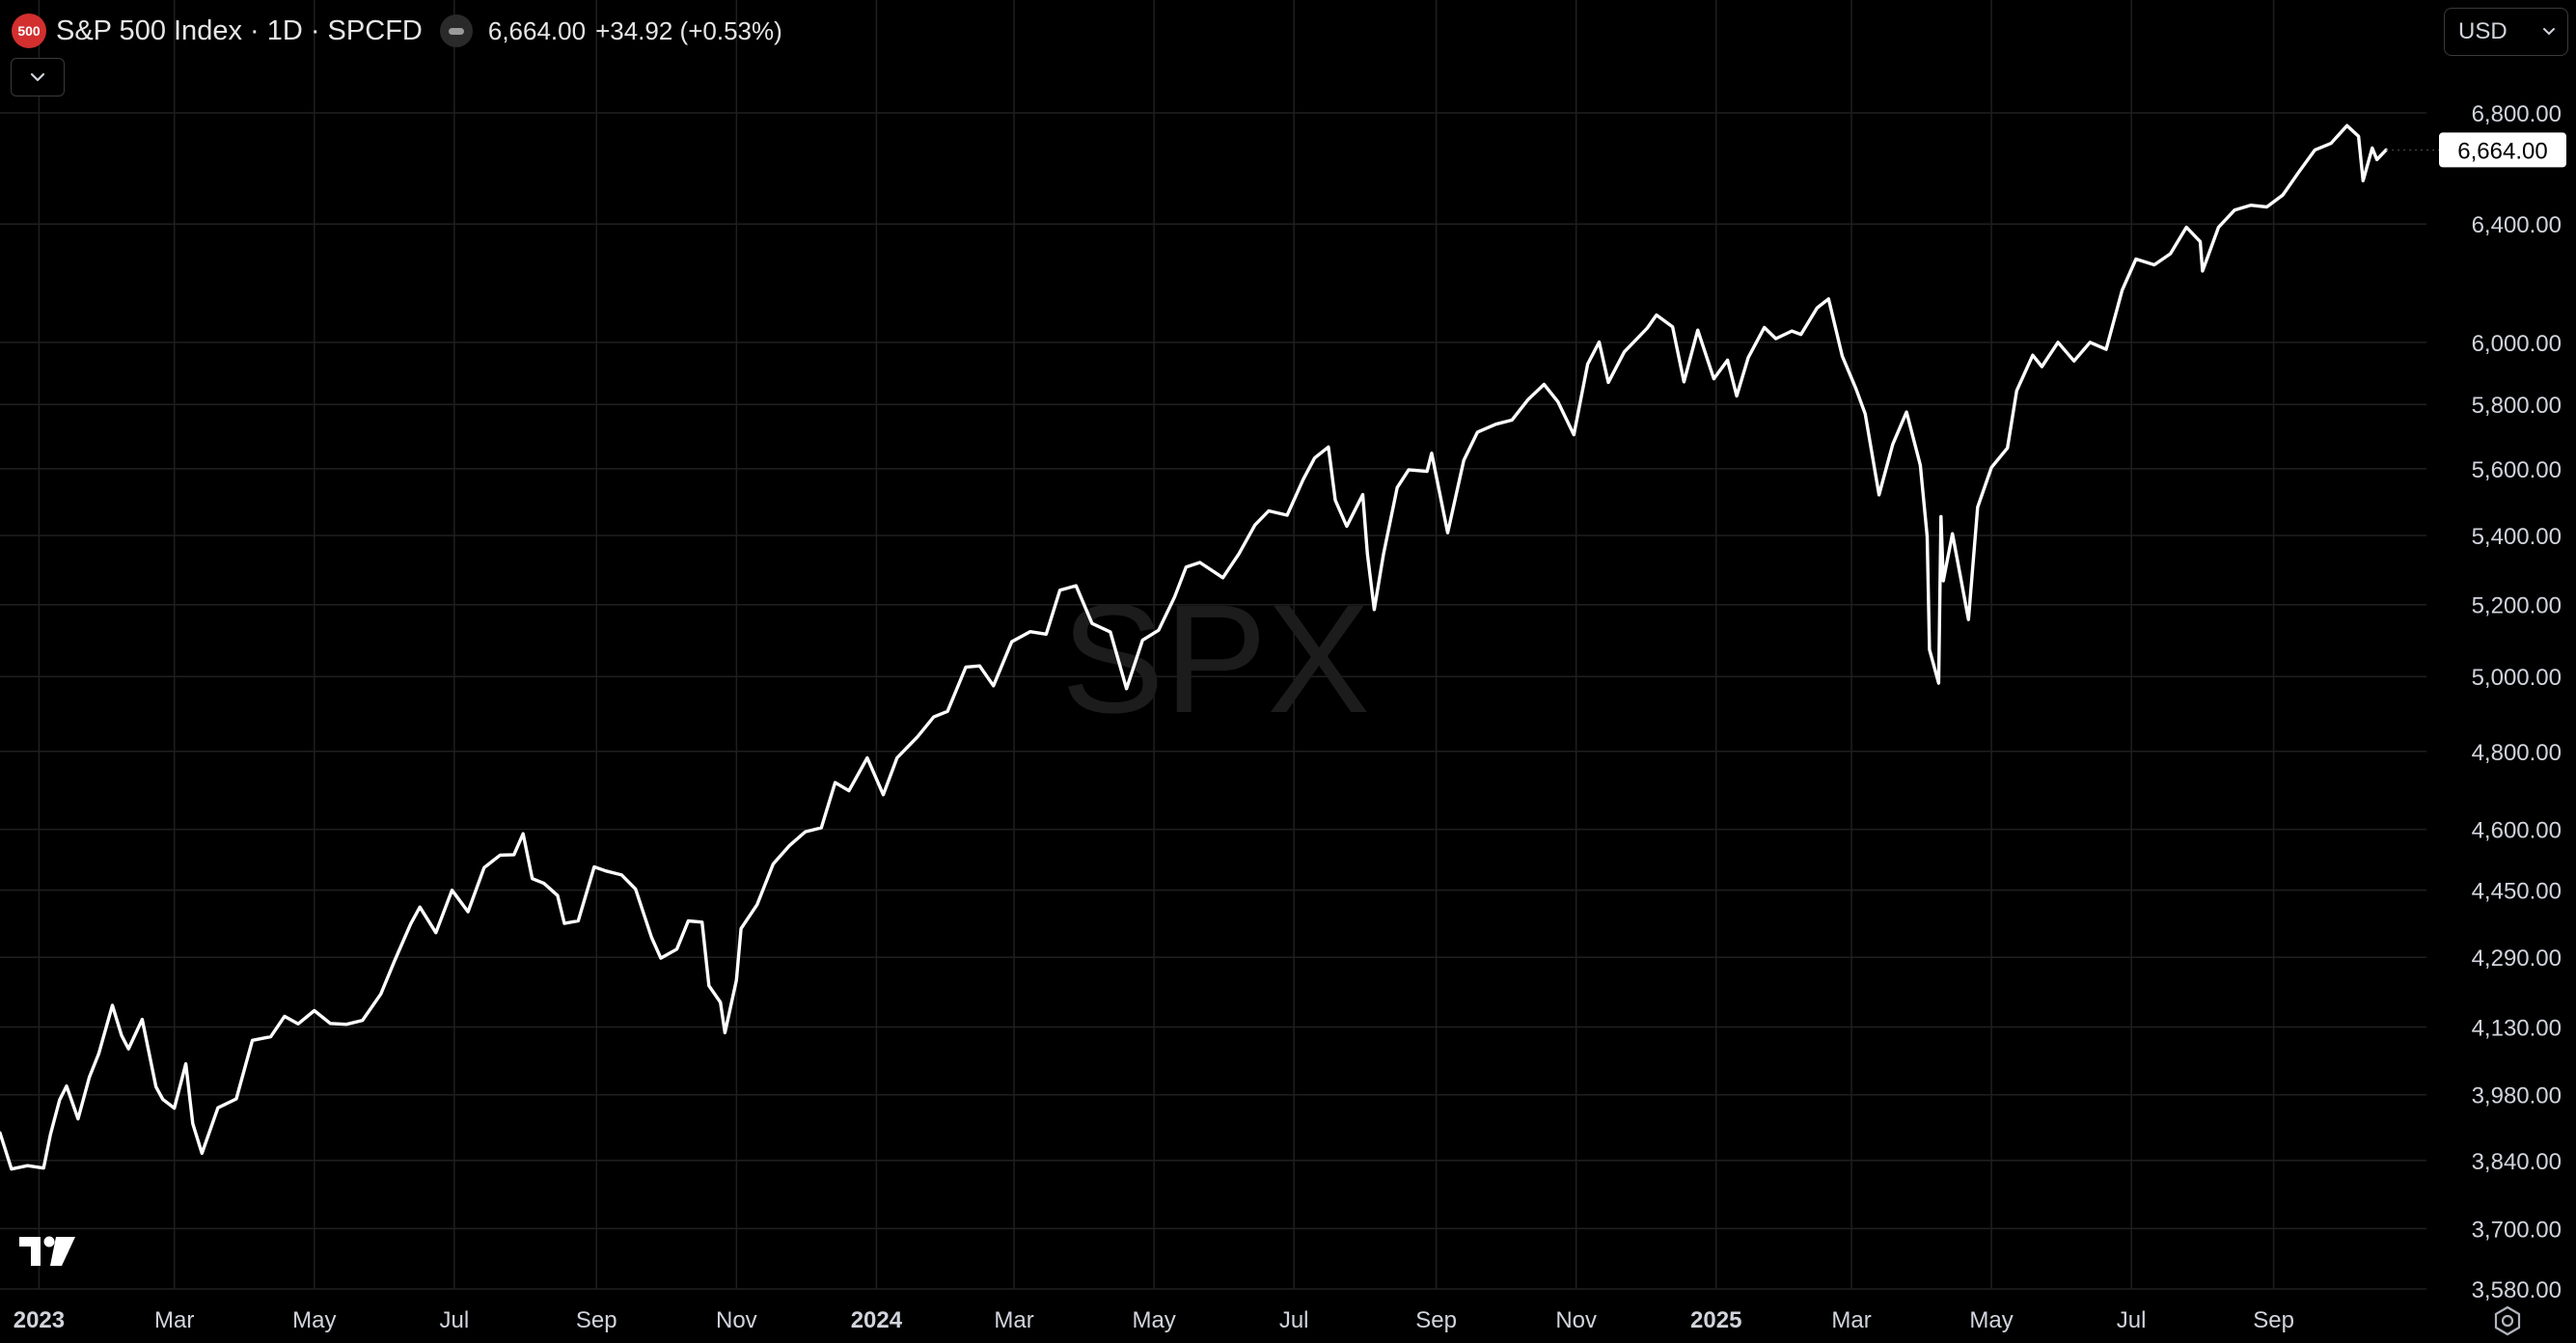  I want to click on currency-select: USD, so click(2506, 32).